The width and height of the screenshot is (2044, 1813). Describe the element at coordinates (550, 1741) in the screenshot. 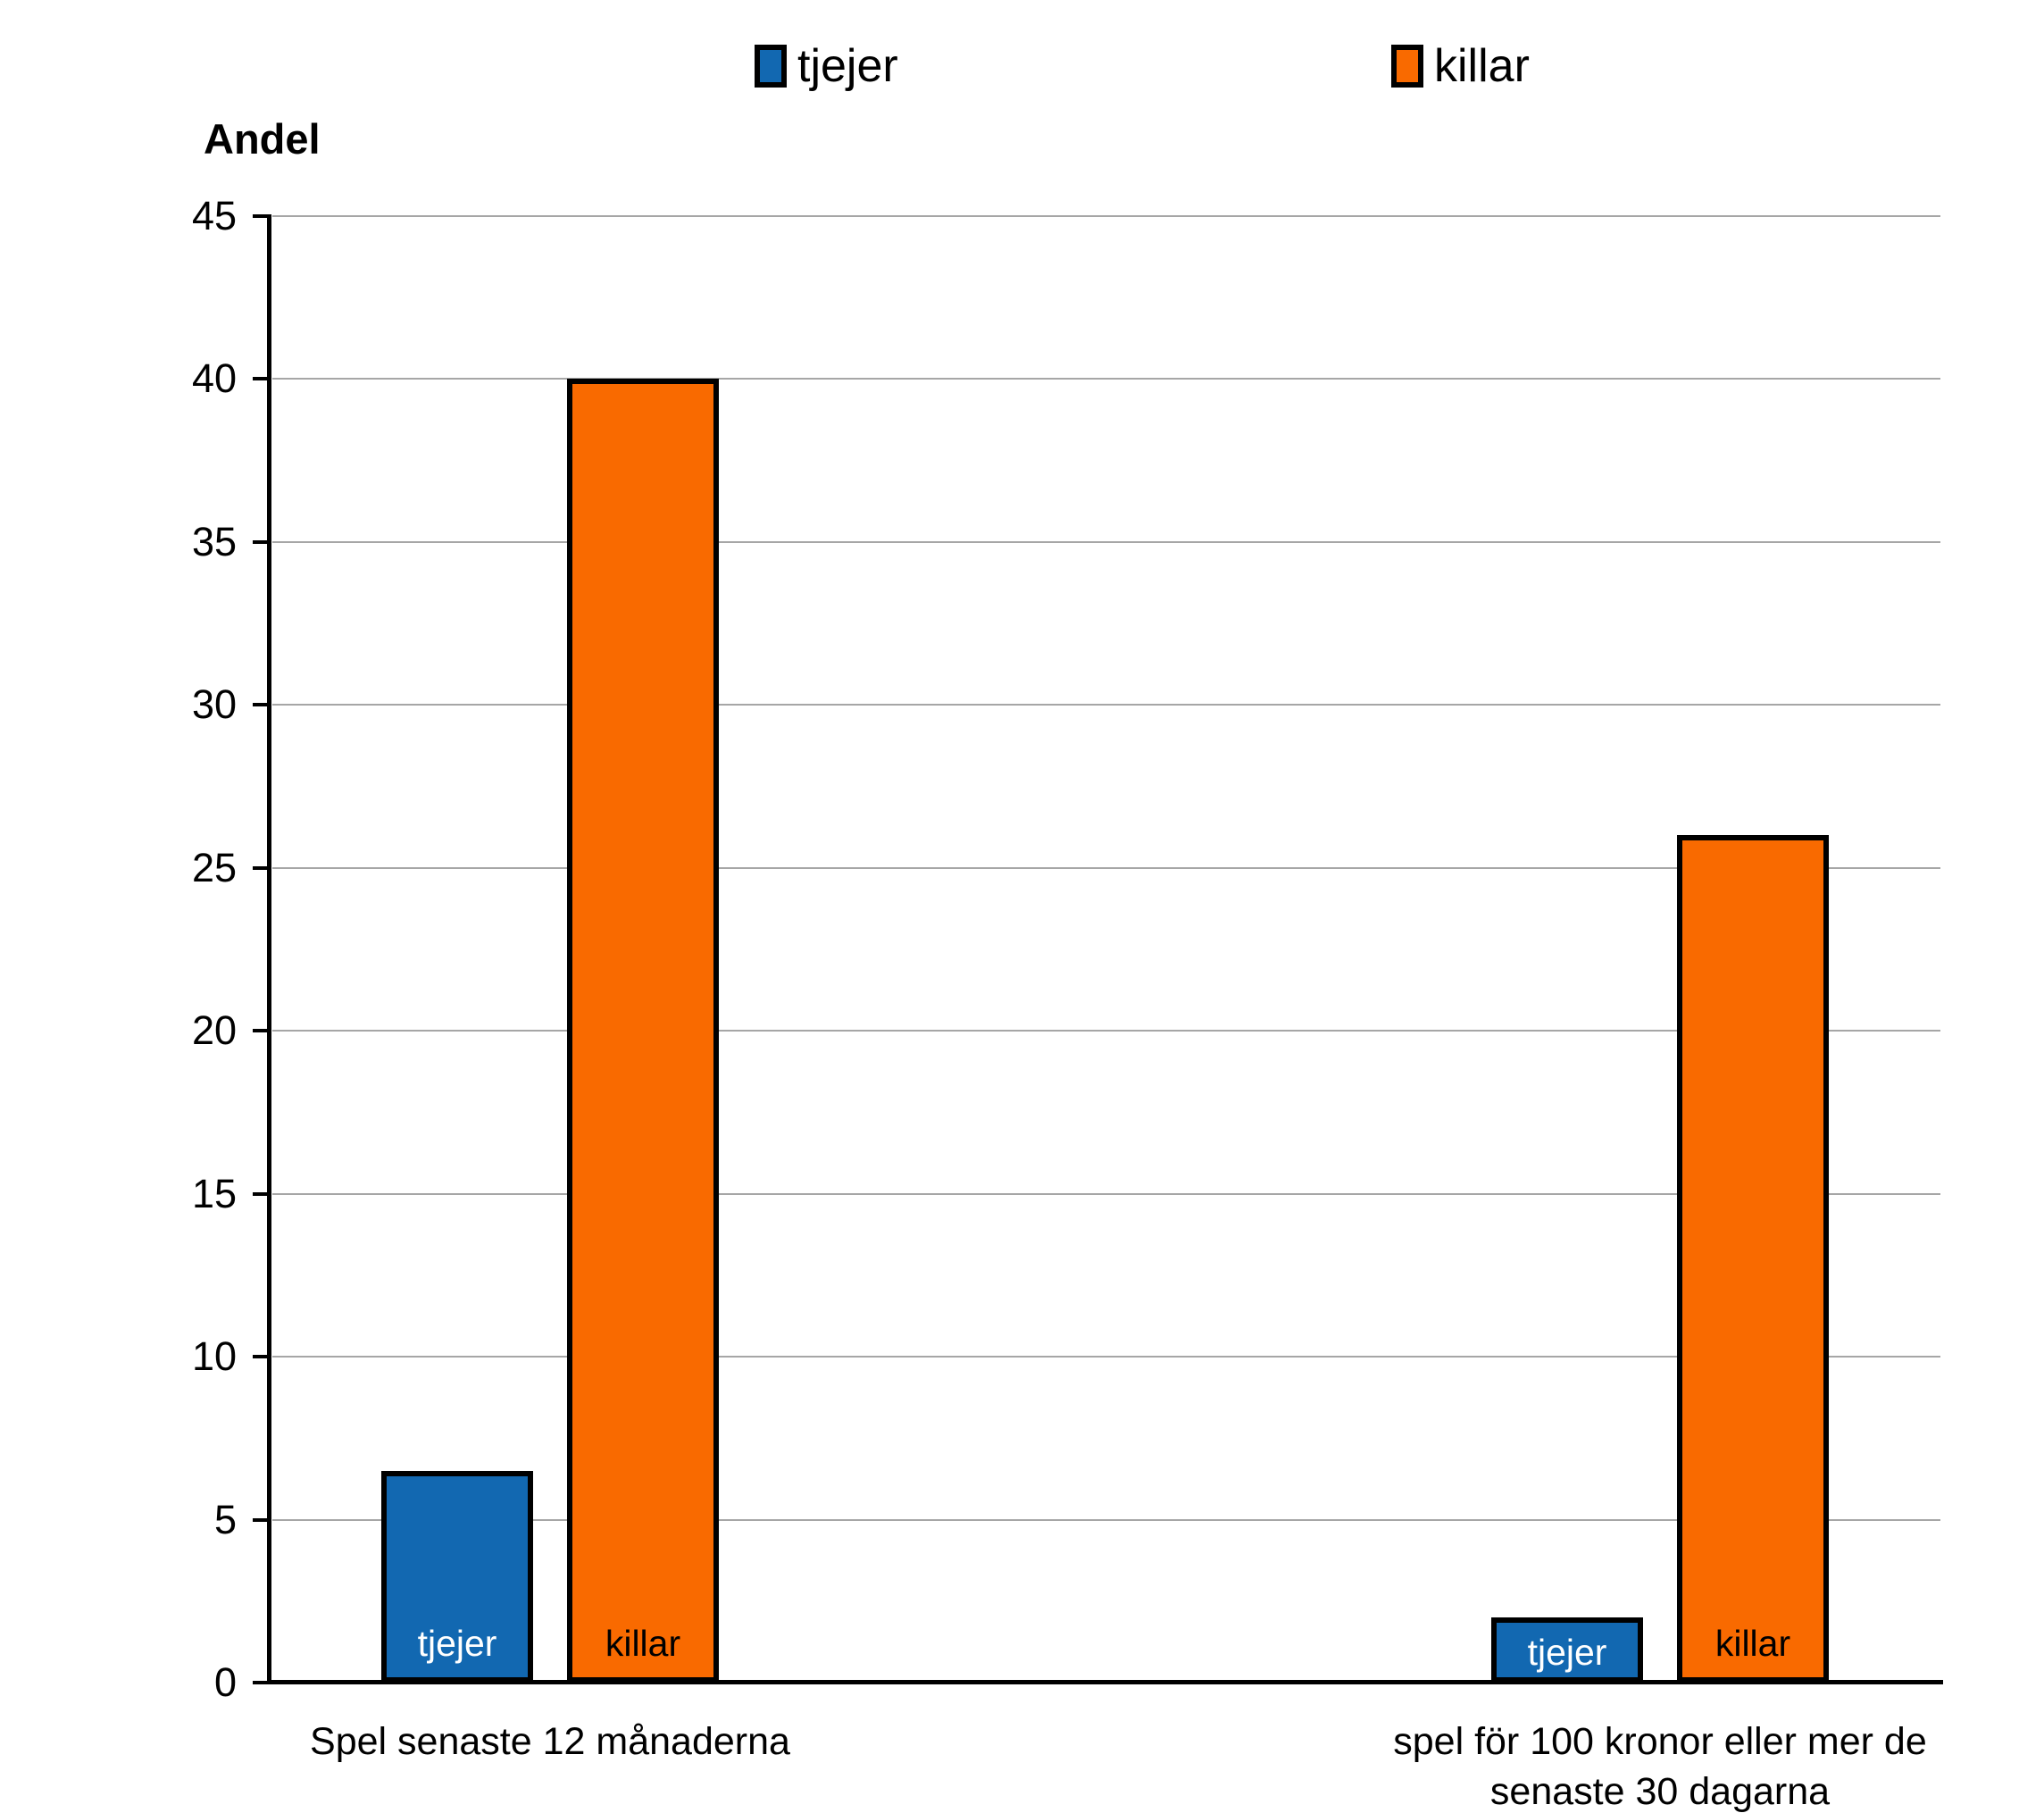

I see `category-label-0: Spel senaste 12 månaderna` at that location.